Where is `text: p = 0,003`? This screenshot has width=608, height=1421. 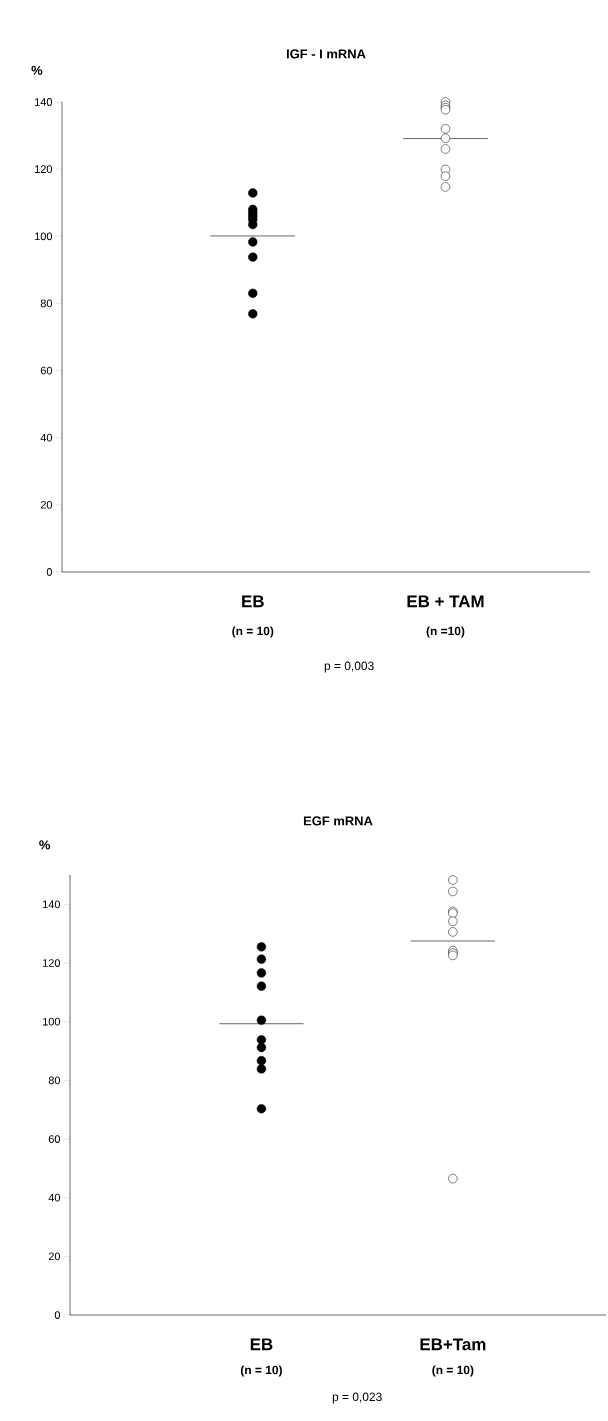 text: p = 0,003 is located at coordinates (349, 667).